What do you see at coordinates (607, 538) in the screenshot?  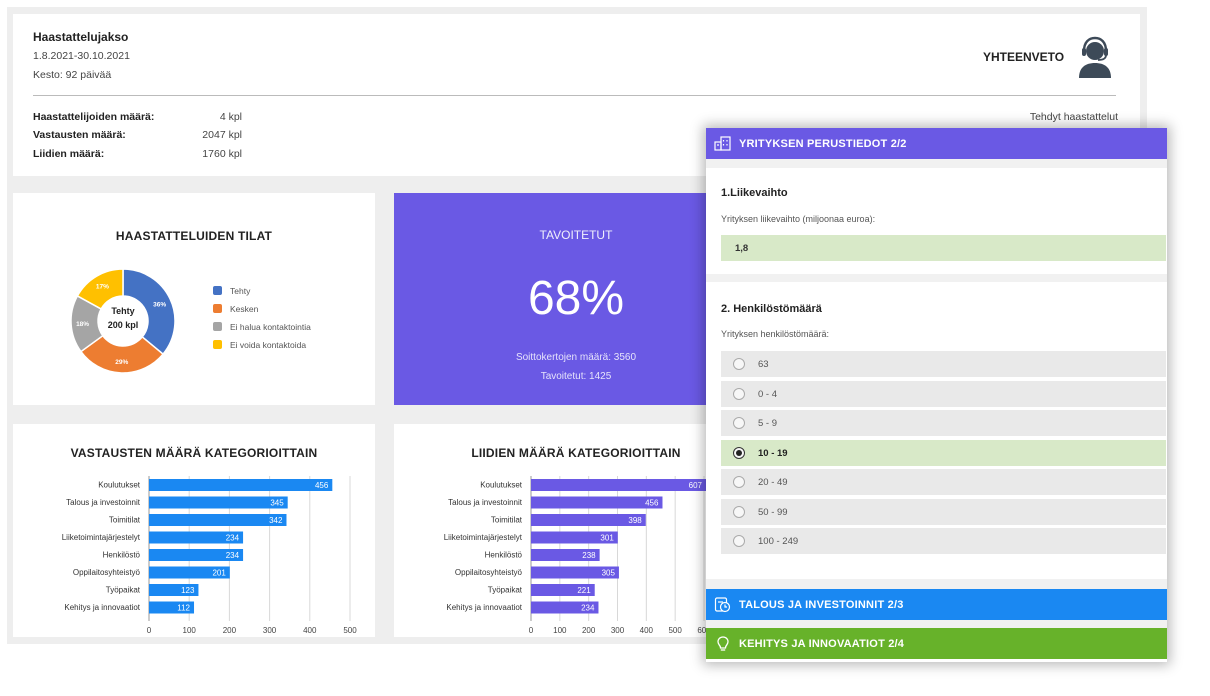 I see `bar-value-label: 301` at bounding box center [607, 538].